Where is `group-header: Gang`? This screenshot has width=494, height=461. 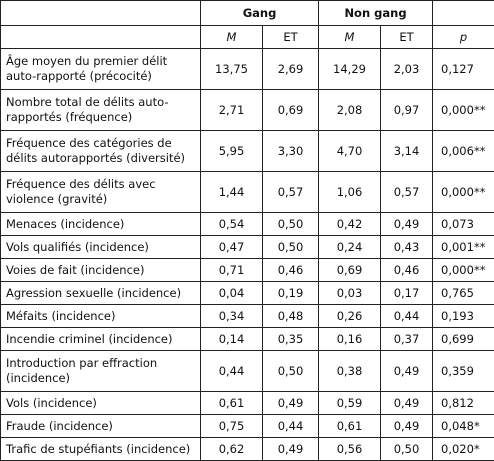 group-header: Gang is located at coordinates (260, 13).